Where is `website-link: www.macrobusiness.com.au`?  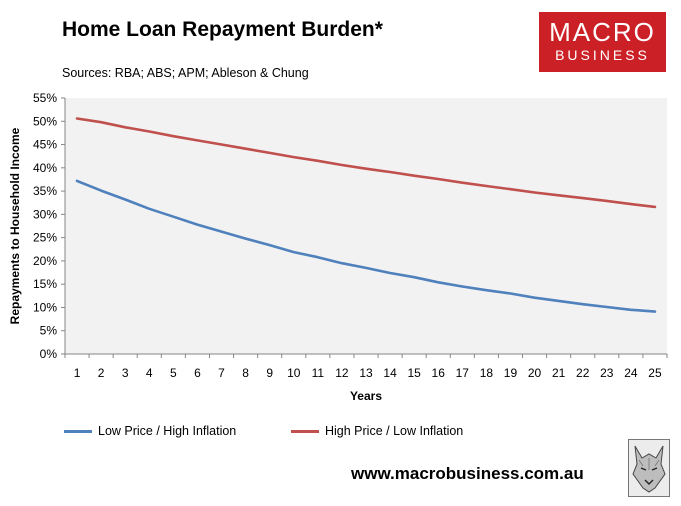
website-link: www.macrobusiness.com.au is located at coordinates (467, 473).